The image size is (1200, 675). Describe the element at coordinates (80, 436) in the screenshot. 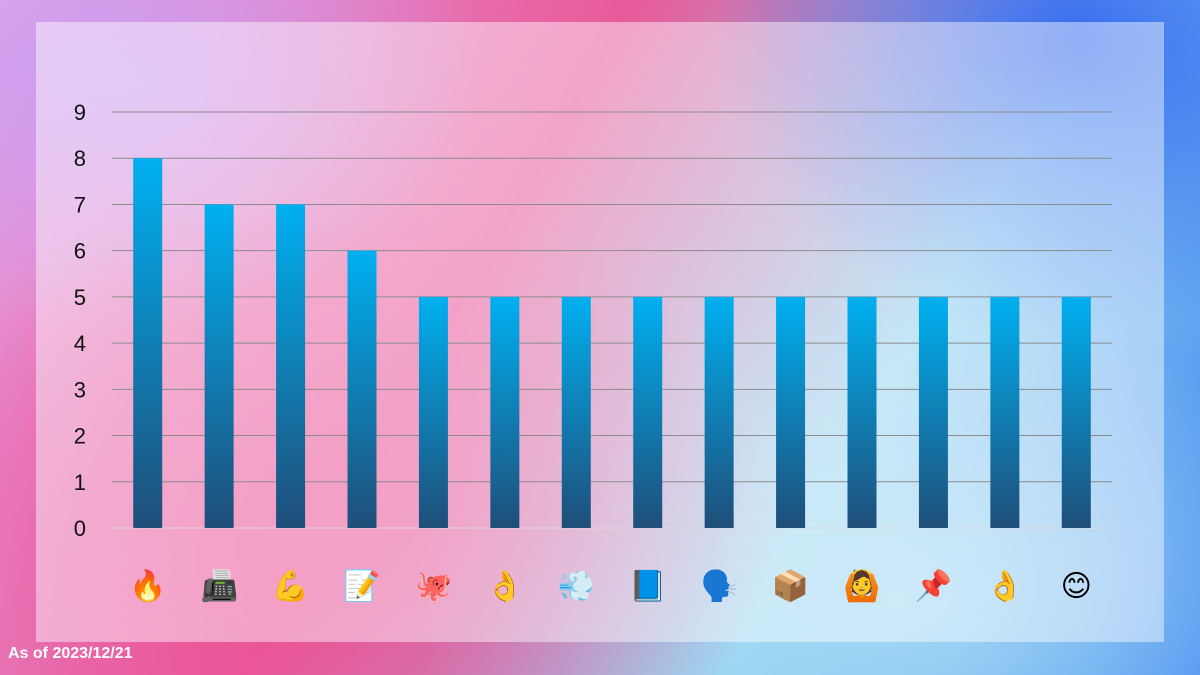

I see `y-tick-label: 2` at that location.